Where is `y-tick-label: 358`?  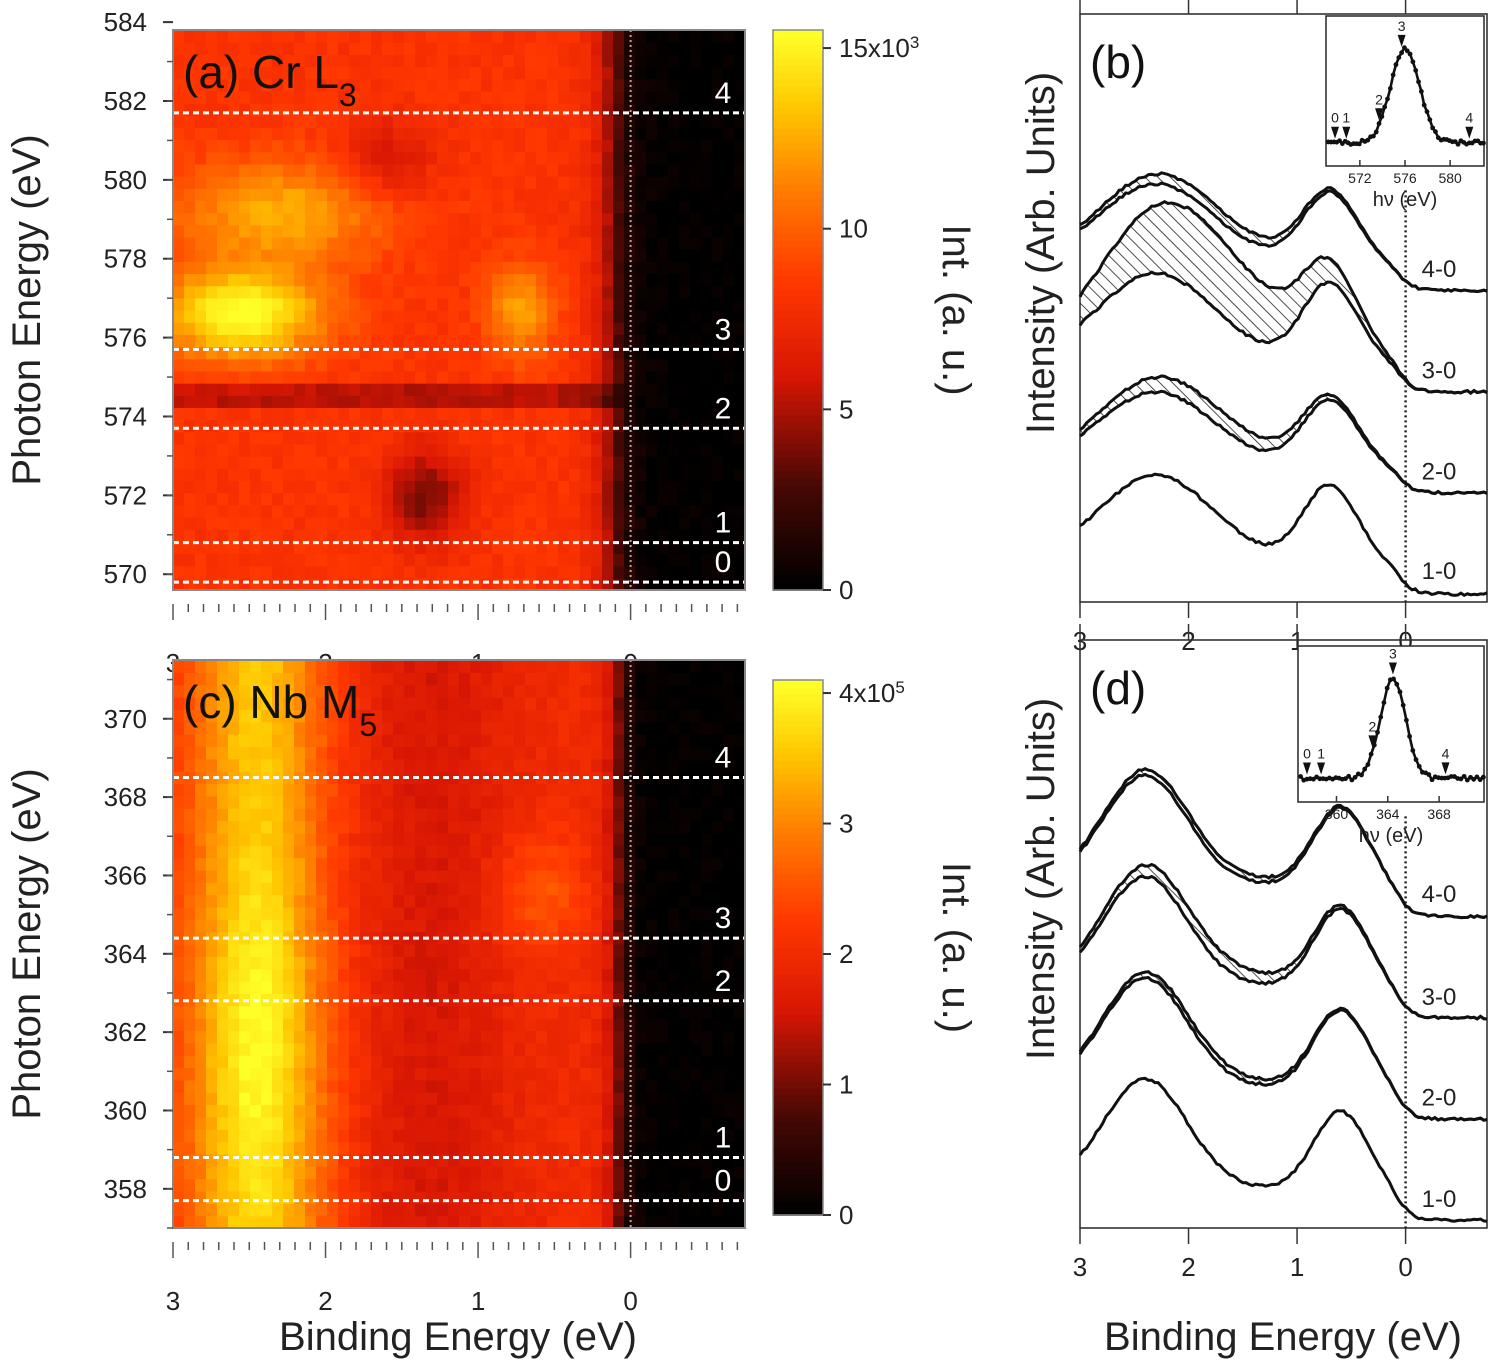 y-tick-label: 358 is located at coordinates (125, 1189).